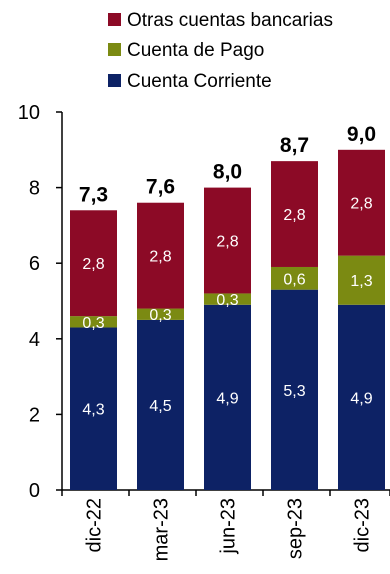 This screenshot has width=390, height=574. What do you see at coordinates (195, 50) in the screenshot?
I see `legend-label: Cuenta de Pago` at bounding box center [195, 50].